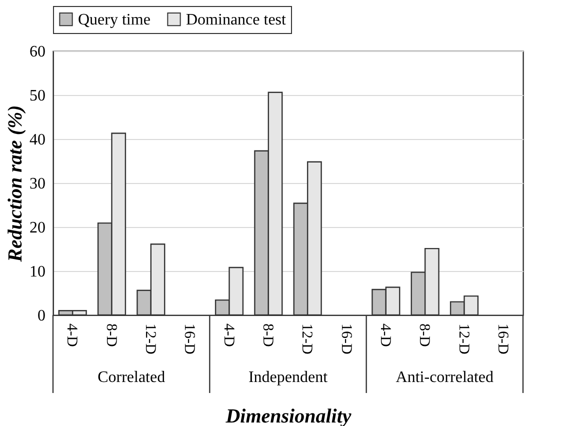 This screenshot has width=567, height=426. What do you see at coordinates (38, 96) in the screenshot?
I see `y-tick-label: 50` at bounding box center [38, 96].